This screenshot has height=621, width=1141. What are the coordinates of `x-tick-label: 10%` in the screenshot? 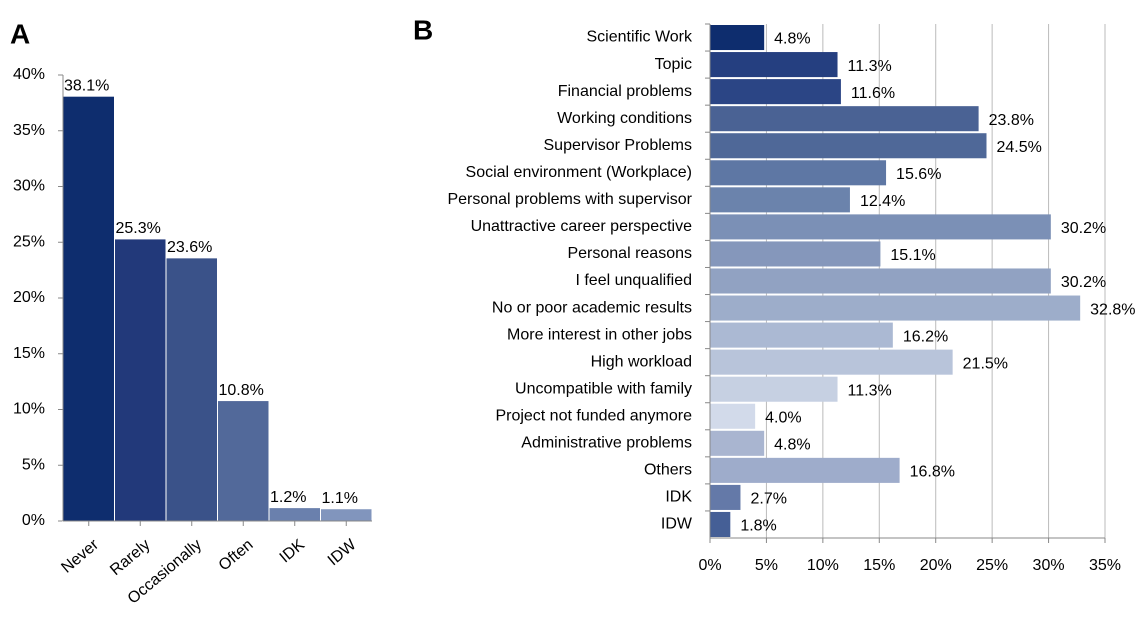 It's located at (823, 565).